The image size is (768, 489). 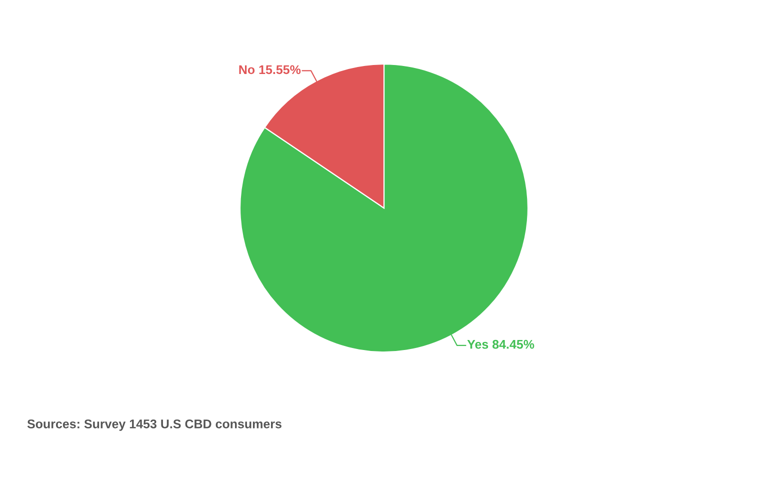 I want to click on slice-label: No 15.55%, so click(x=270, y=69).